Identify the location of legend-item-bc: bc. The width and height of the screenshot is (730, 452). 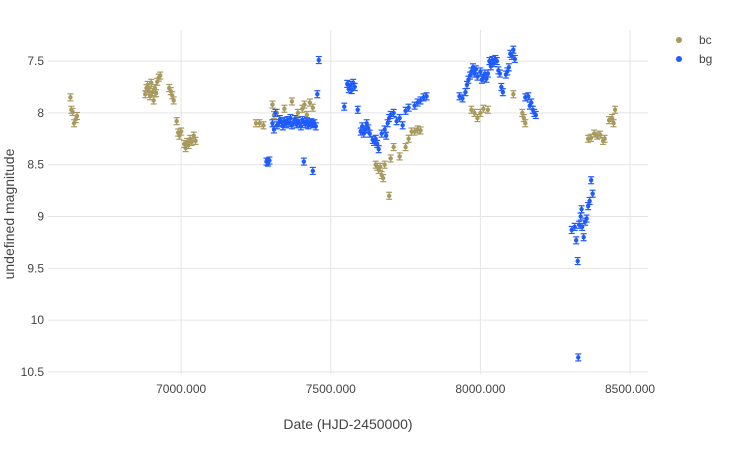
(694, 40).